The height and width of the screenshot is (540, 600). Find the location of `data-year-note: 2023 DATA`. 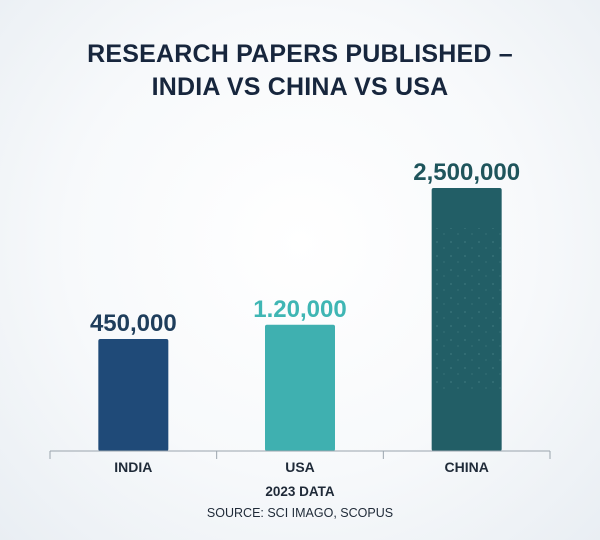

data-year-note: 2023 DATA is located at coordinates (300, 491).